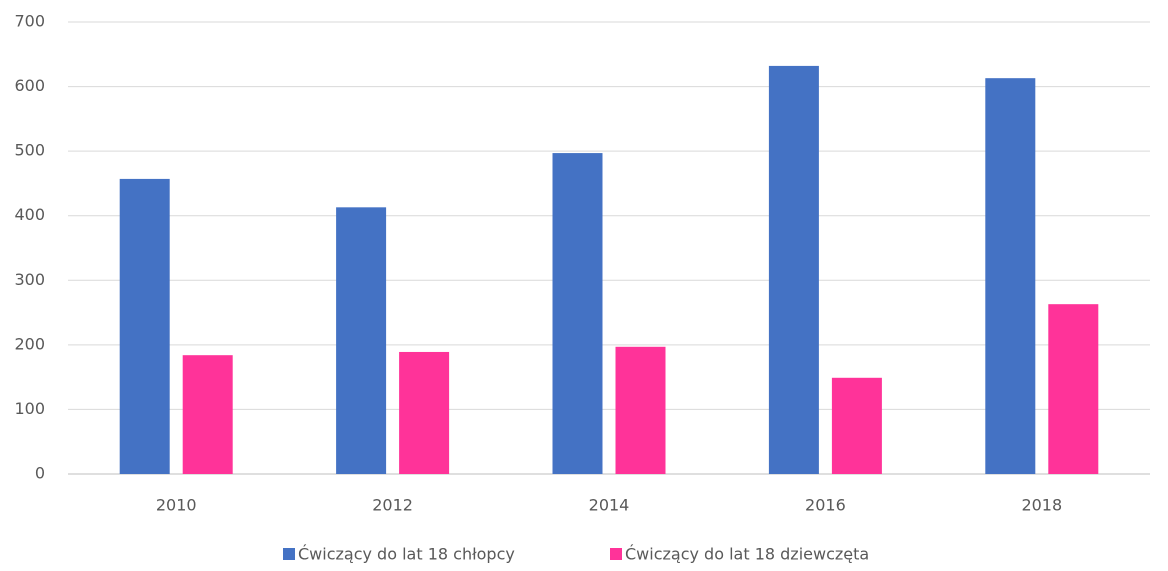 Image resolution: width=1168 pixels, height=571 pixels. I want to click on y-tick-label: 300, so click(29, 279).